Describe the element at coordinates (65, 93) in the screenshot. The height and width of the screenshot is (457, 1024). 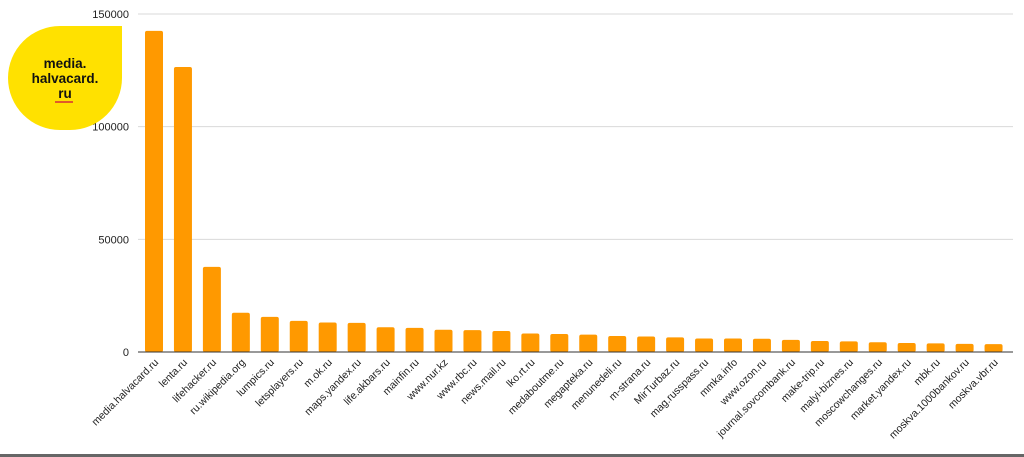
I see `logo-line-3: ru` at that location.